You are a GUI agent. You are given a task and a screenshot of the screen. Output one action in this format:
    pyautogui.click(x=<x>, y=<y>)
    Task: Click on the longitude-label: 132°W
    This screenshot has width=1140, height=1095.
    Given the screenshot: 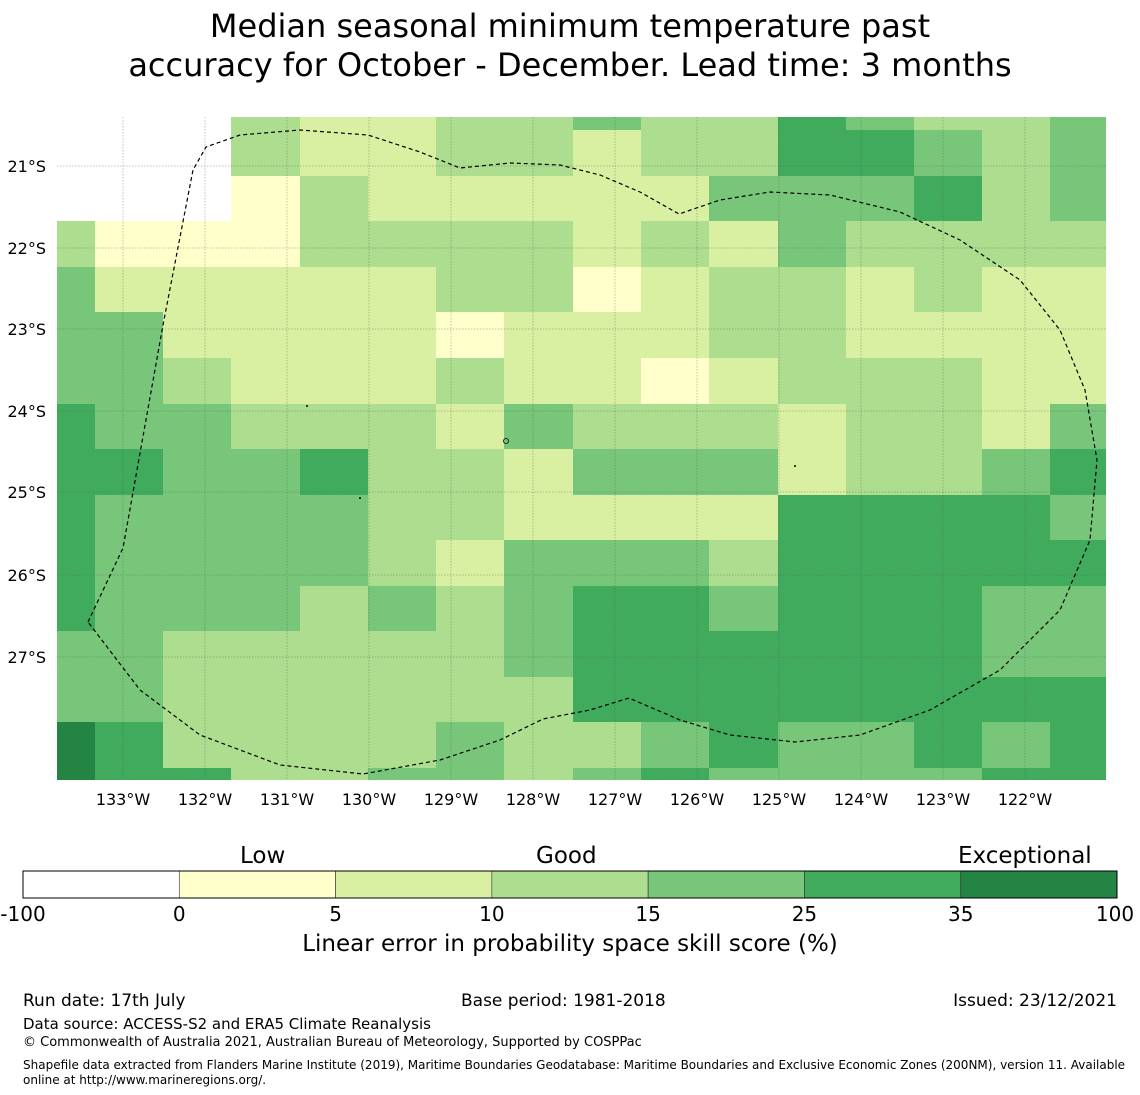 What is the action you would take?
    pyautogui.click(x=205, y=799)
    